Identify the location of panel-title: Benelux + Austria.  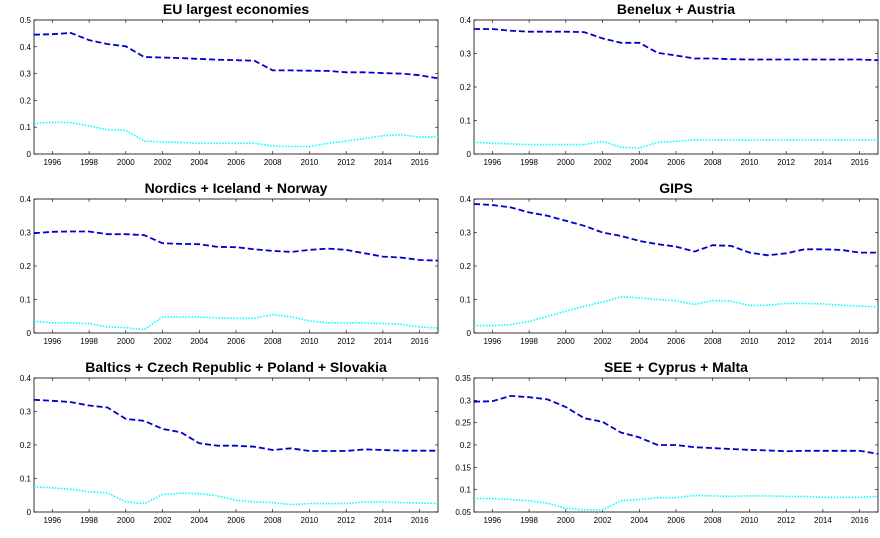
(676, 9).